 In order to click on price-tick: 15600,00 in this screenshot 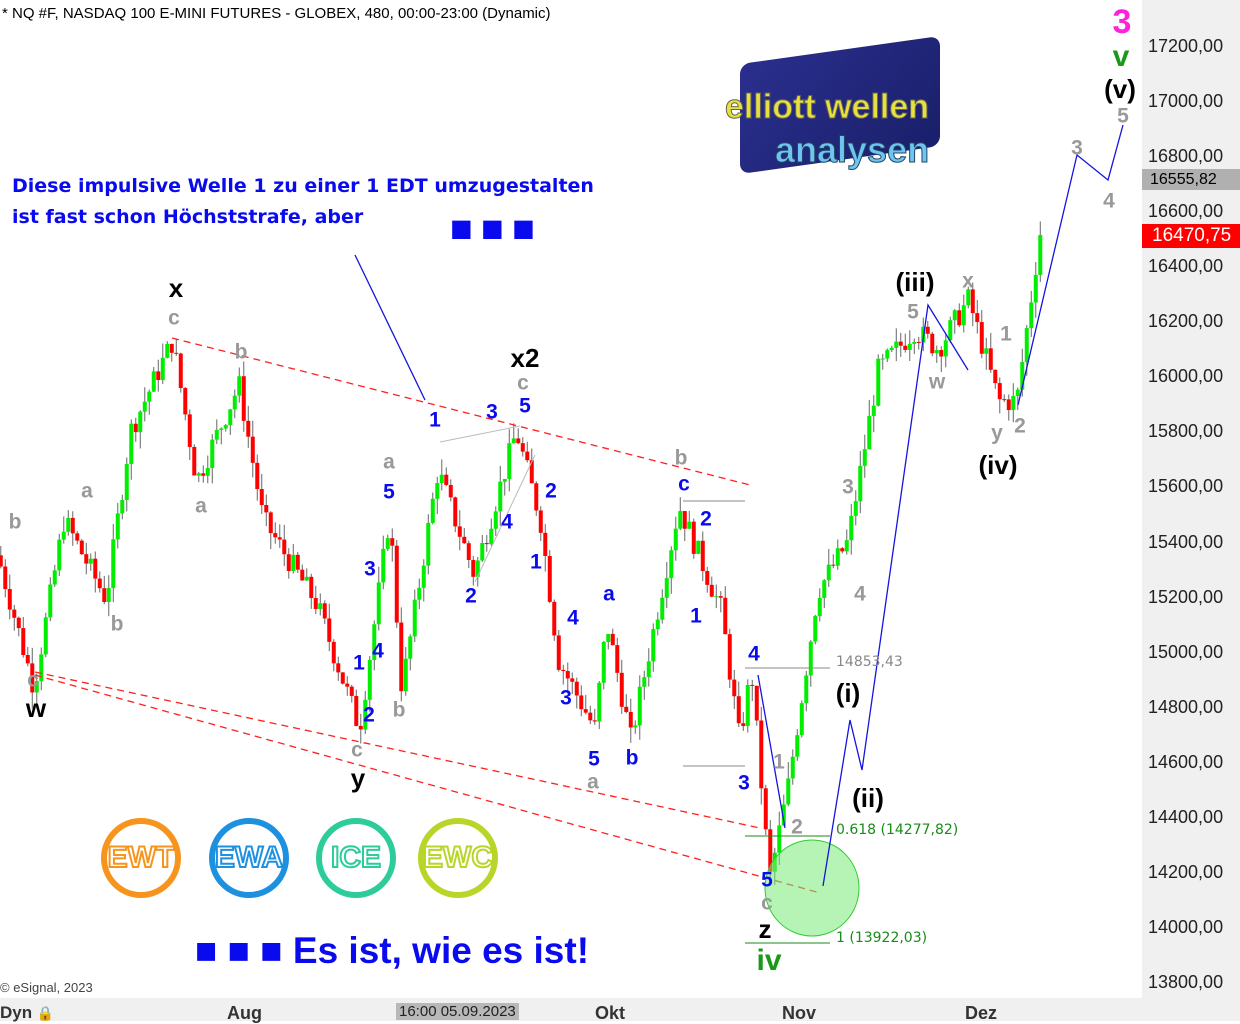, I will do `click(1186, 486)`.